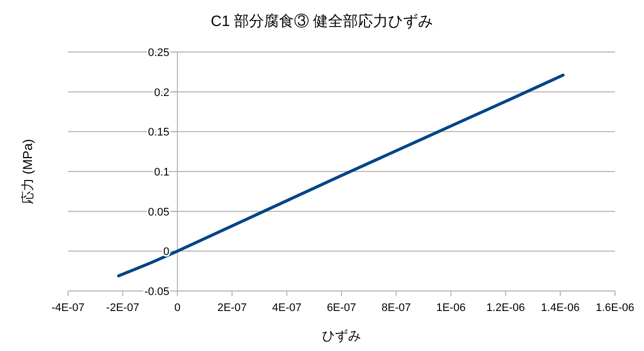 This screenshot has width=644, height=351. Describe the element at coordinates (341, 335) in the screenshot. I see `x-axis-title: ひずみ` at that location.